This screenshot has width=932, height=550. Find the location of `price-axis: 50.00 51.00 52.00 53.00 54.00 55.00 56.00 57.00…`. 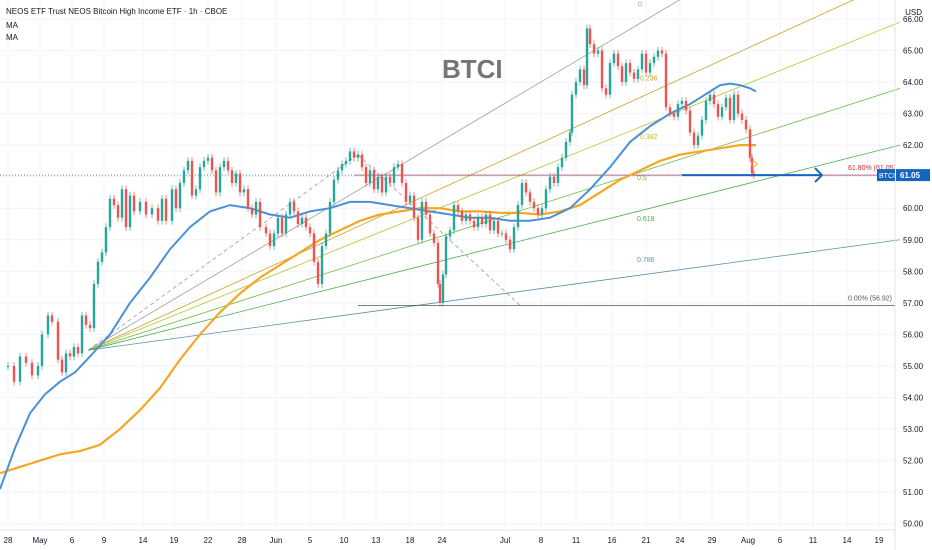

price-axis: 50.00 51.00 52.00 53.00 54.00 55.00 56.00 57.00… is located at coordinates (903, 275).